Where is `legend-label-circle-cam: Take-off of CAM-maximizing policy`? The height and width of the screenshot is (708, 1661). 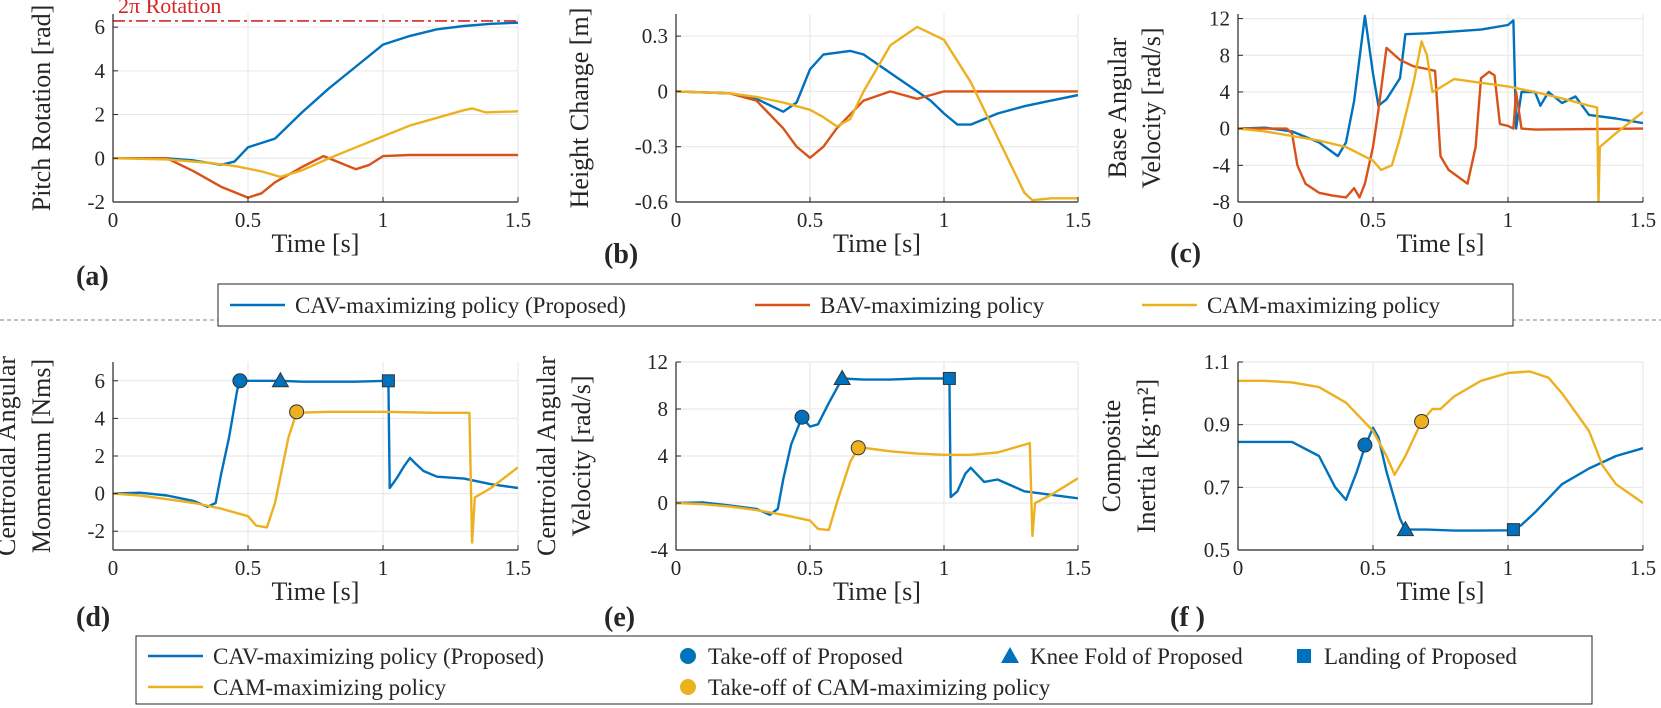
legend-label-circle-cam: Take-off of CAM-maximizing policy is located at coordinates (879, 687).